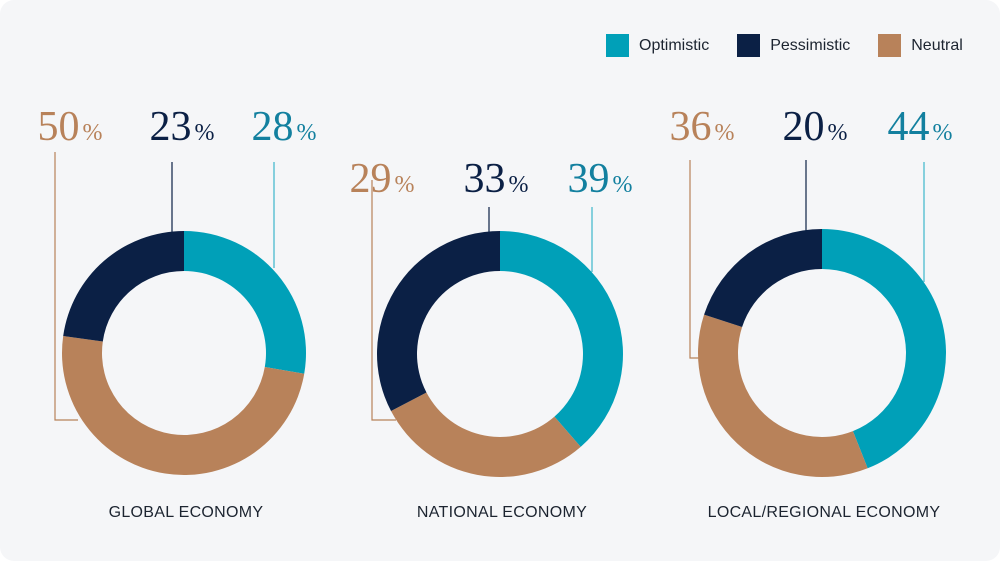 Image resolution: width=1000 pixels, height=561 pixels. I want to click on value: 39, so click(589, 179).